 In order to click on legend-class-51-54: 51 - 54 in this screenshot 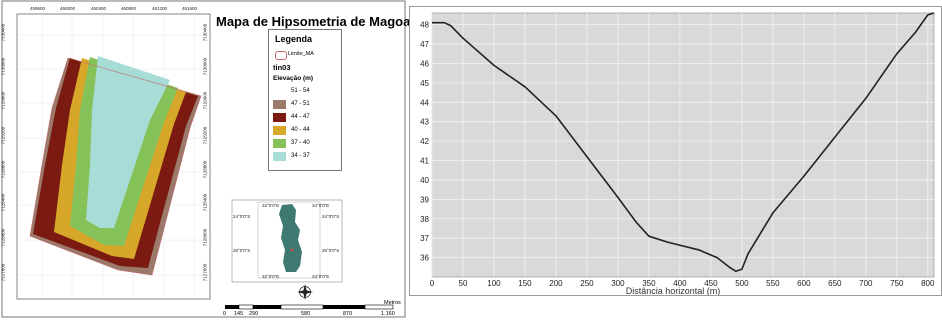, I will do `click(306, 92)`.